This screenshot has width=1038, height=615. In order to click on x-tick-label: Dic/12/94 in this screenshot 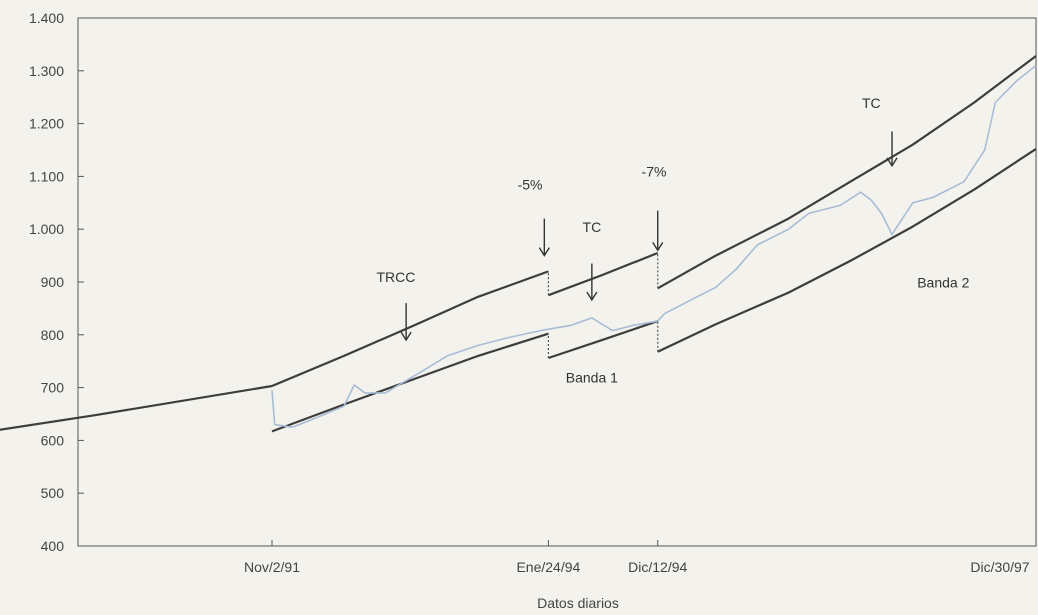, I will do `click(657, 567)`.